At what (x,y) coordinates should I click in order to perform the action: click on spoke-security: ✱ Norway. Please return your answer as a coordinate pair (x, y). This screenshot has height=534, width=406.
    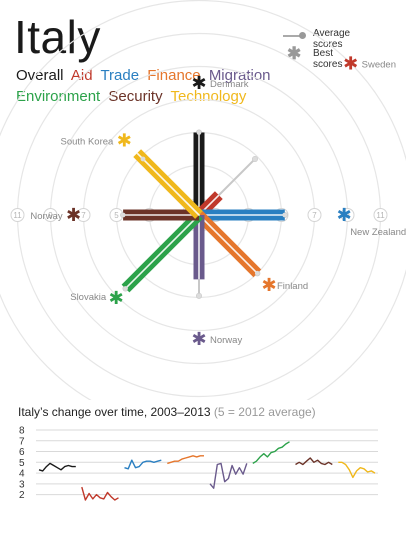
    Looking at the image, I should click on (114, 215).